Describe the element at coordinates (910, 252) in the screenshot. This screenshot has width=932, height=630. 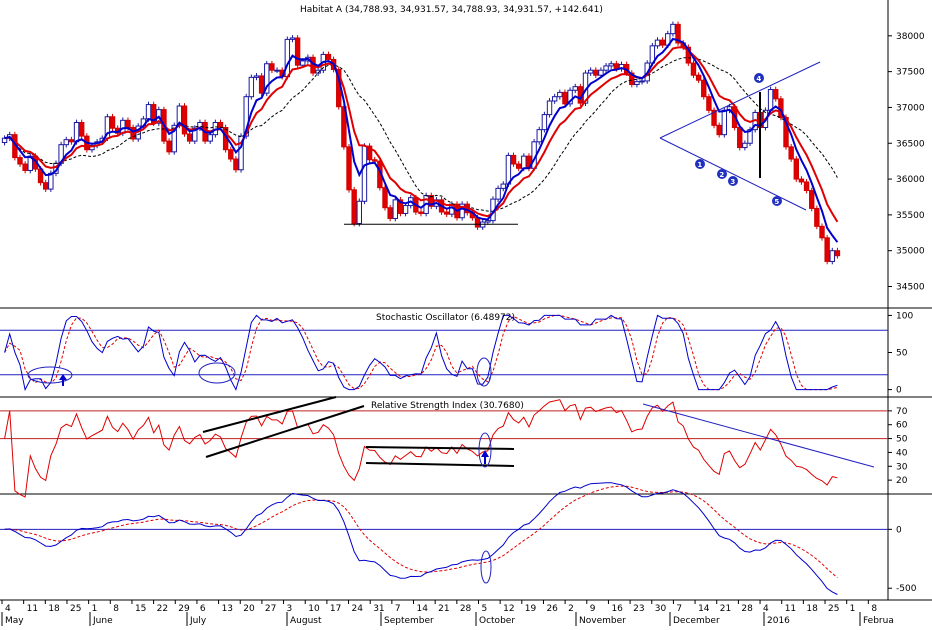
I see `price-y-tick-label: 35000` at that location.